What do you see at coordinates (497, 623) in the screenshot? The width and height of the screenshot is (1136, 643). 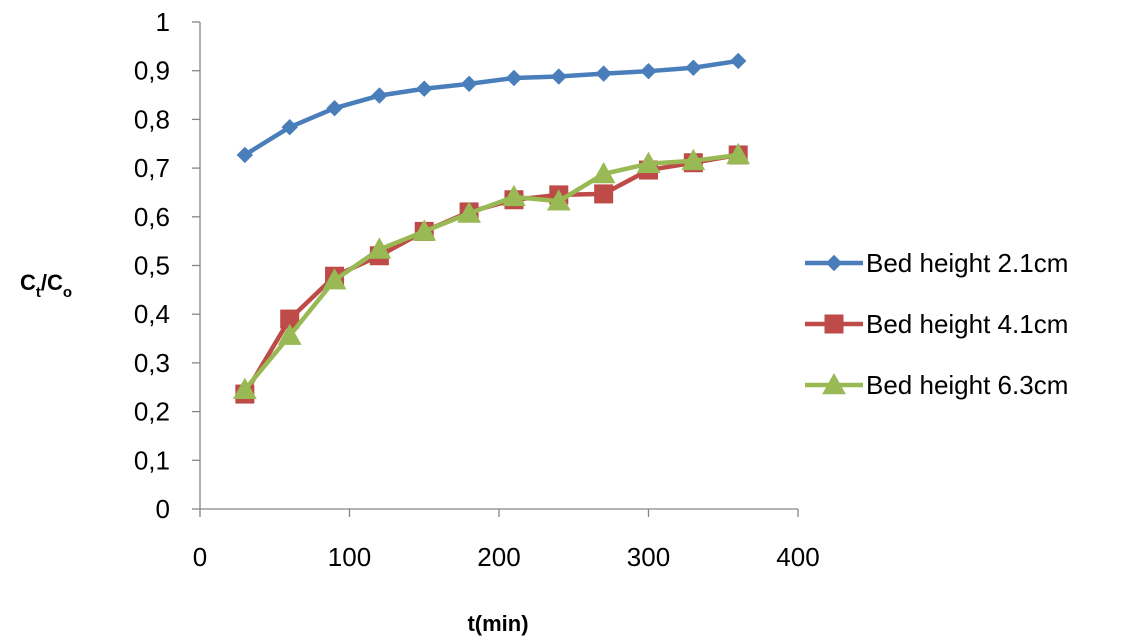 I see `x-axis-title: t(min)` at bounding box center [497, 623].